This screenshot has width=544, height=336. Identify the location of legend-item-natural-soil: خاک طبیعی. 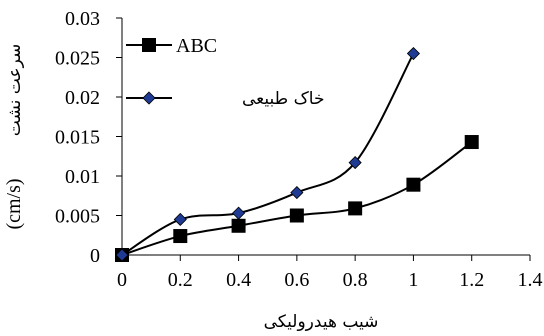
(225, 99).